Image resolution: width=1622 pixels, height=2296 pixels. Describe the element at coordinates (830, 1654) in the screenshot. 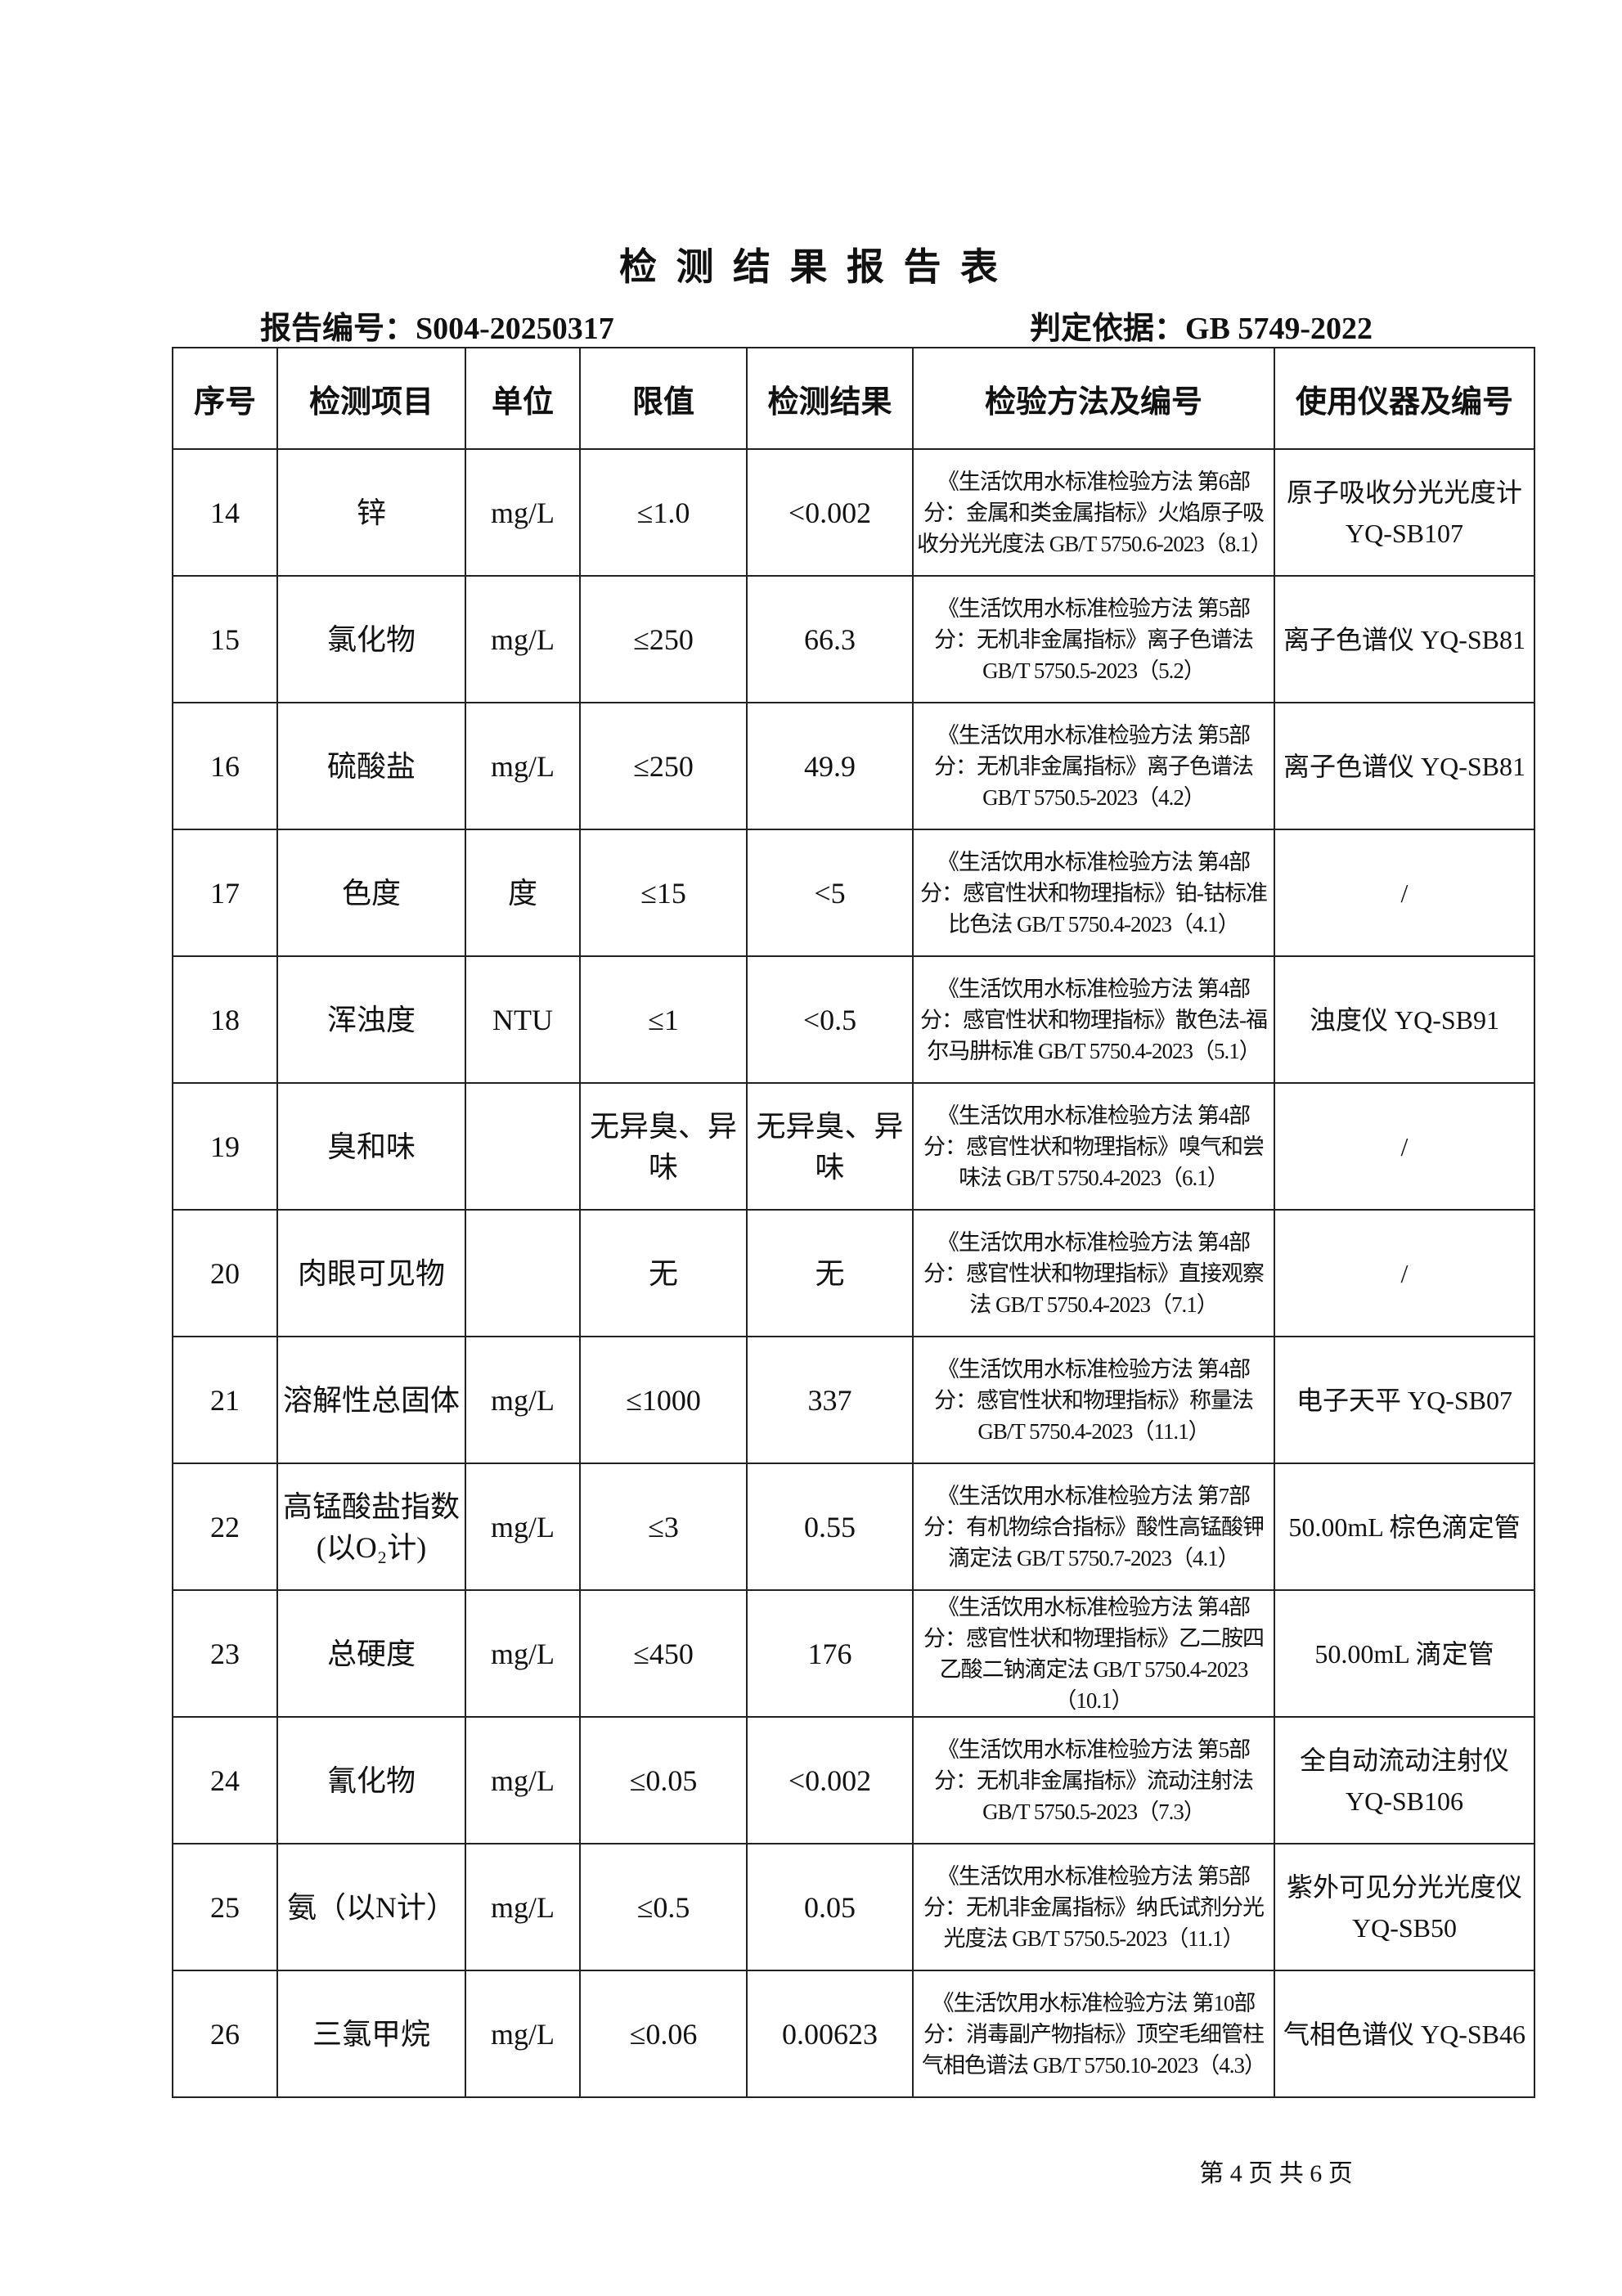

I see `table-cell: 176` at that location.